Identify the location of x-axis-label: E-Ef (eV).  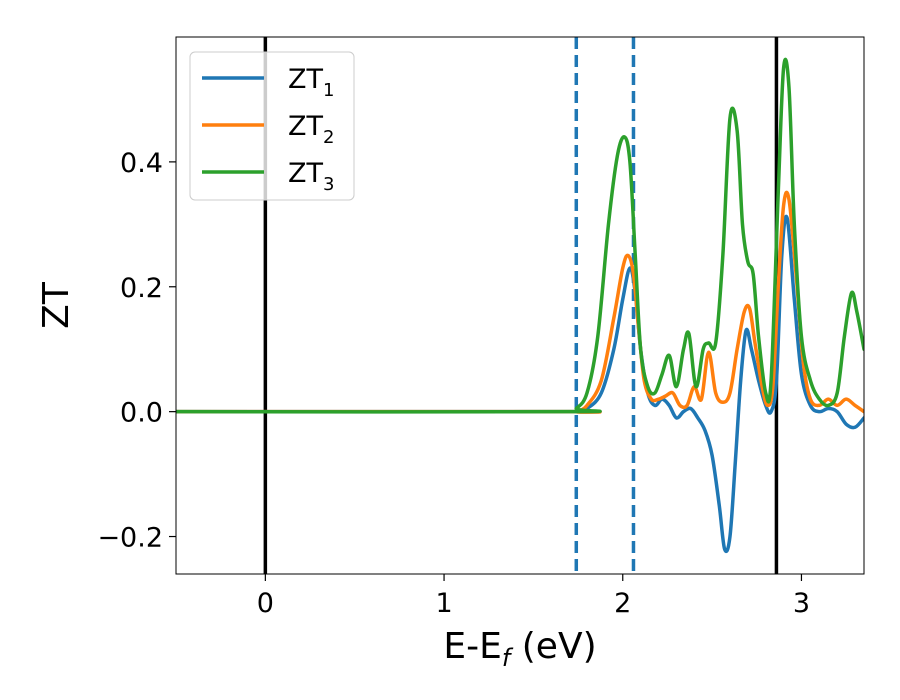
(519, 649).